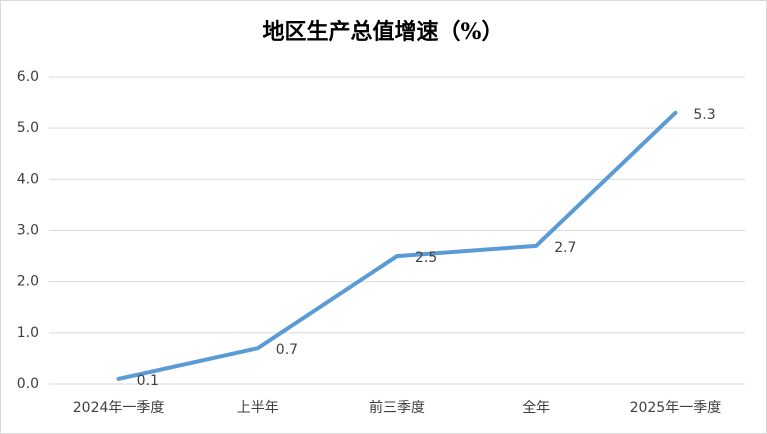  Describe the element at coordinates (28, 282) in the screenshot. I see `y-tick-label: 2.0` at that location.